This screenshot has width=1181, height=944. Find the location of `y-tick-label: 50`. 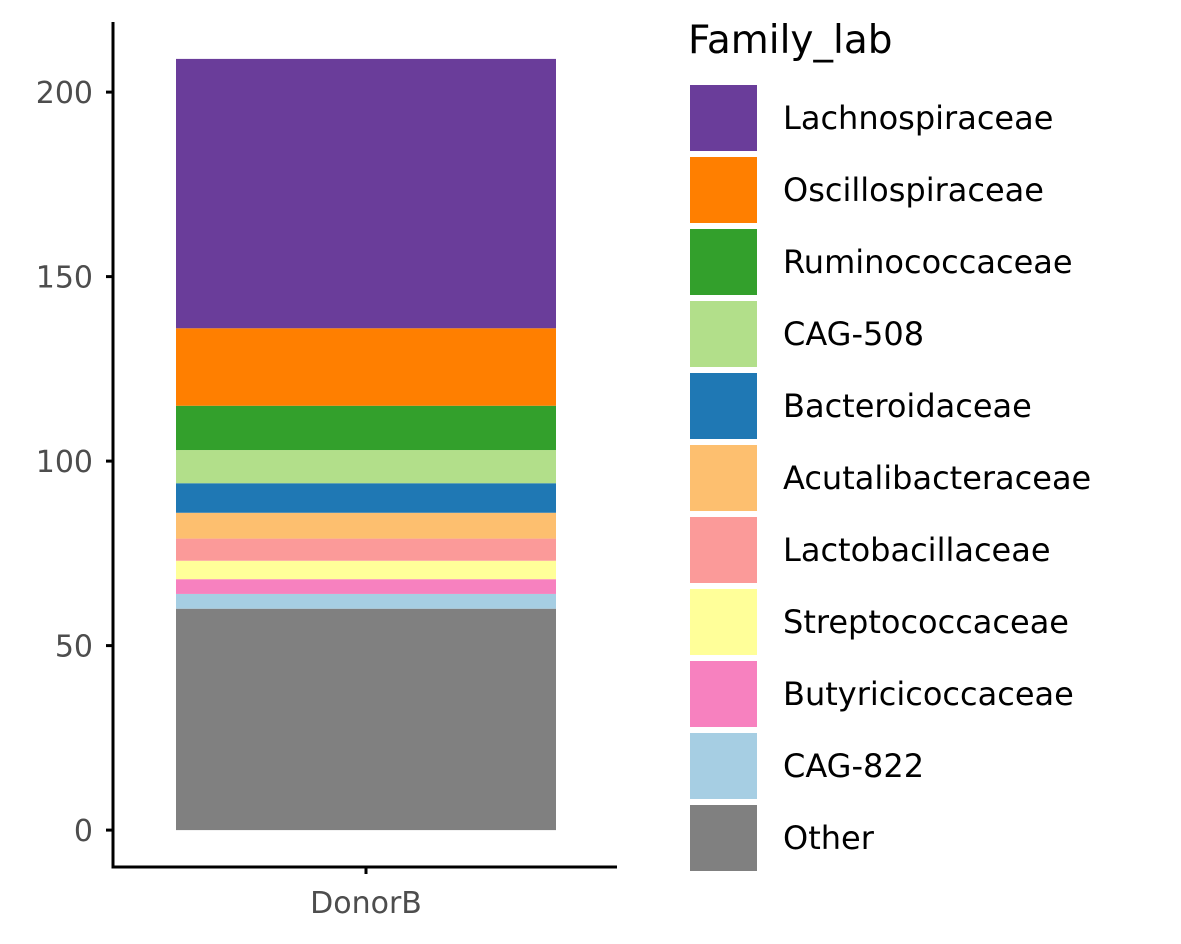

y-tick-label: 50 is located at coordinates (74, 647).